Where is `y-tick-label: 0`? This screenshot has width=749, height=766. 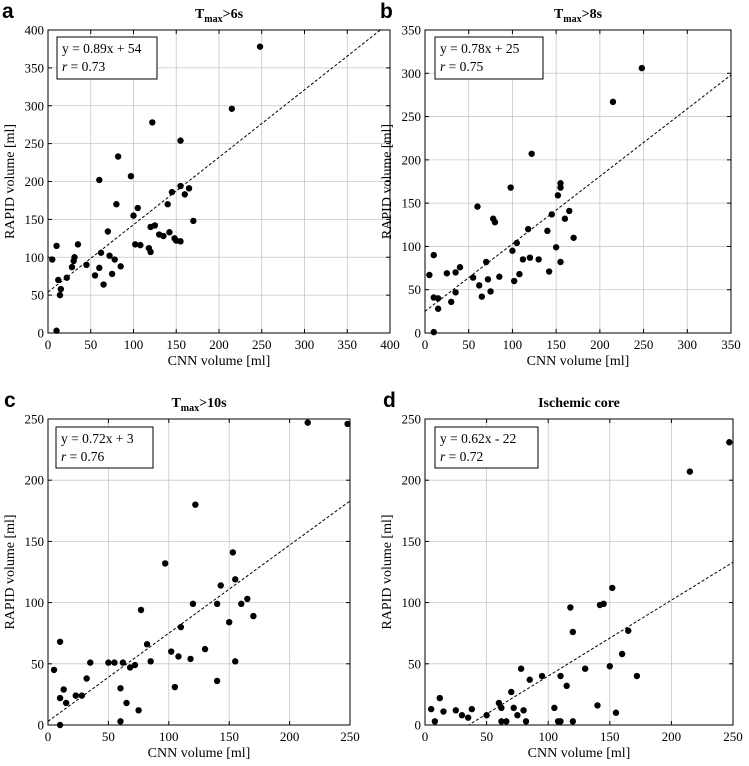 y-tick-label: 0 is located at coordinates (41, 725).